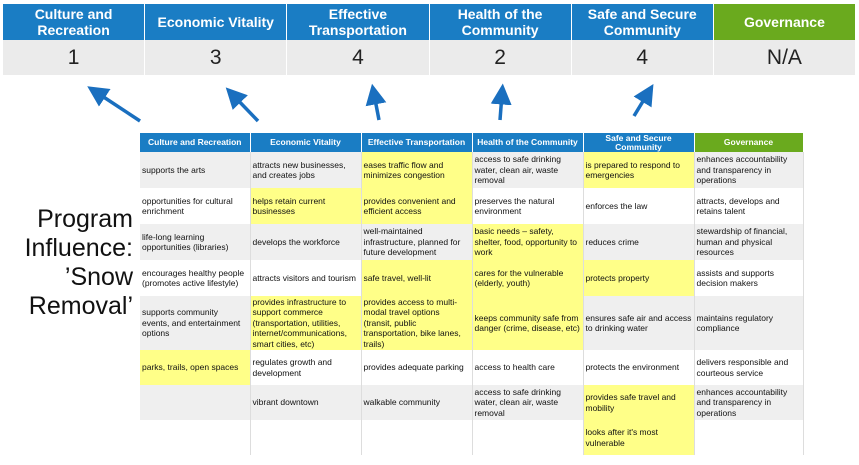 This screenshot has width=859, height=465. I want to click on col-header: Governance, so click(749, 142).